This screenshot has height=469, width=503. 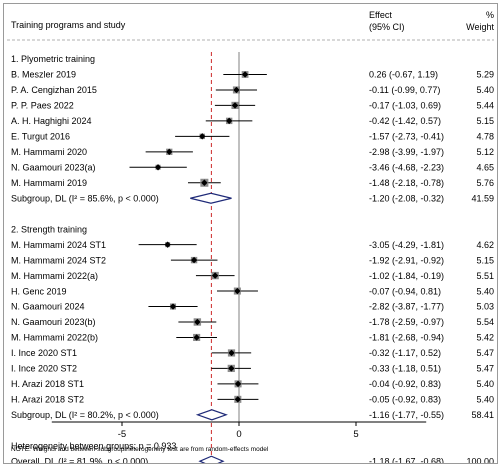 What do you see at coordinates (485, 75) in the screenshot?
I see `weight-value: 5.29` at bounding box center [485, 75].